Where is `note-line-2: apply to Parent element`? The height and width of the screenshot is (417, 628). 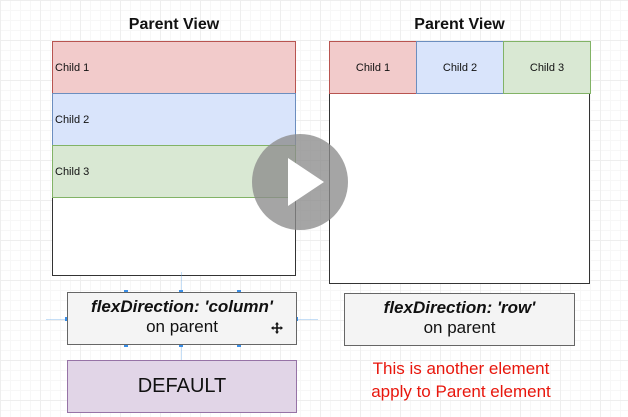
note-line-2: apply to Parent element is located at coordinates (461, 391).